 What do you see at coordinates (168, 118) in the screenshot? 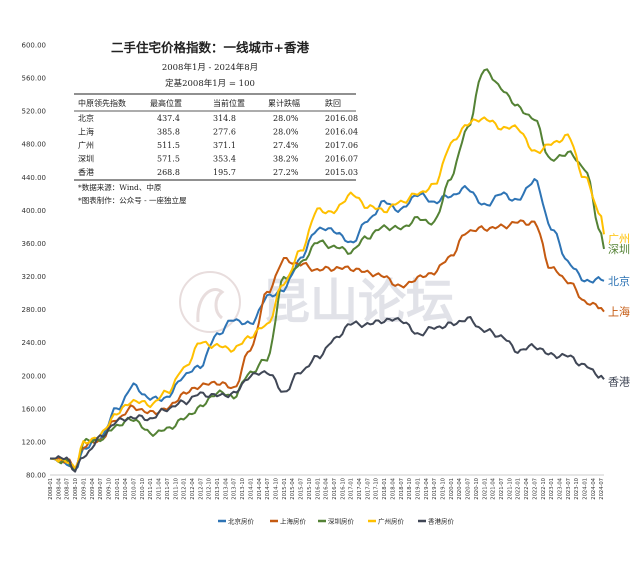
I see `table-cell: 437.4` at bounding box center [168, 118].